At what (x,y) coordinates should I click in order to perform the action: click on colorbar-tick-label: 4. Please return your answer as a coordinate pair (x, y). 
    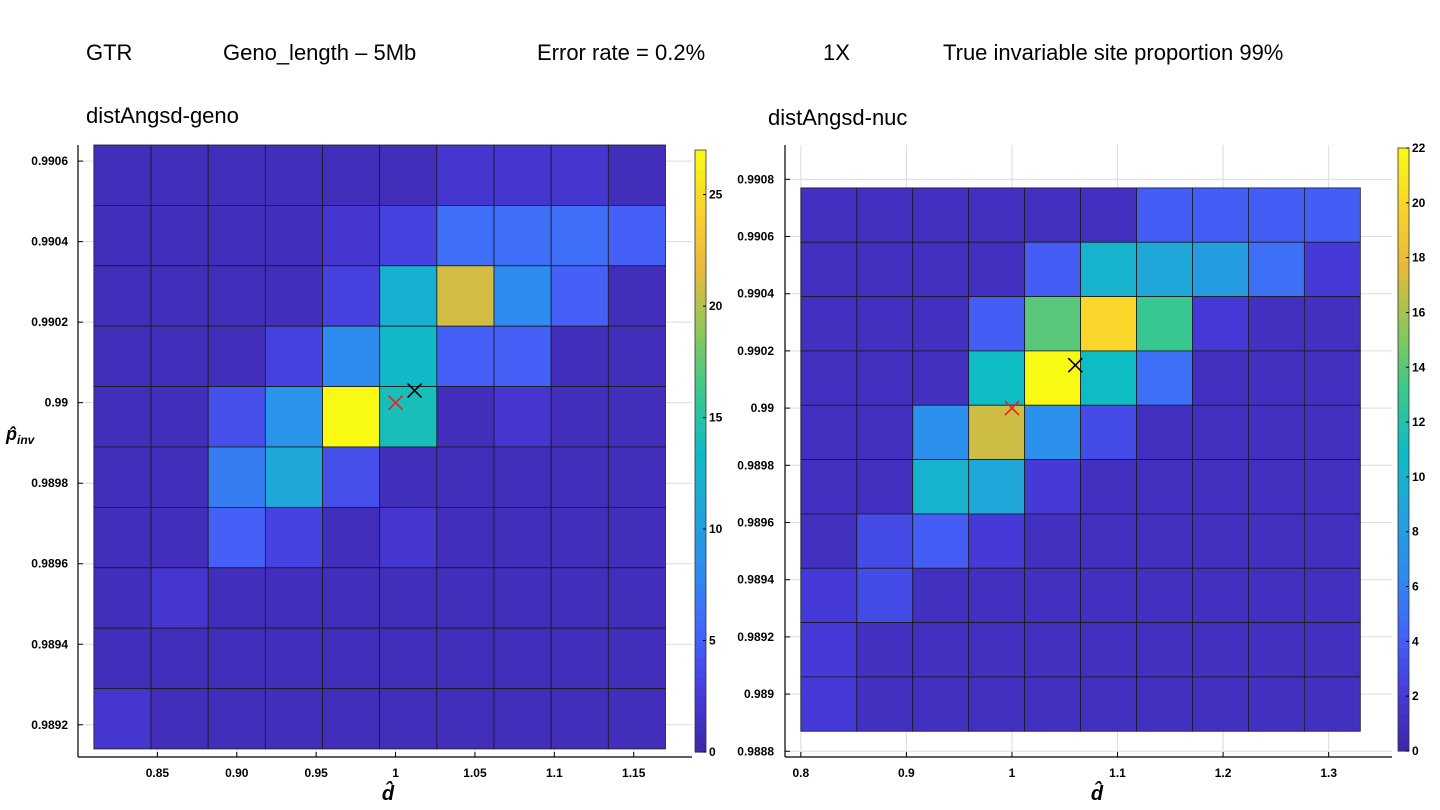
    Looking at the image, I should click on (1415, 641).